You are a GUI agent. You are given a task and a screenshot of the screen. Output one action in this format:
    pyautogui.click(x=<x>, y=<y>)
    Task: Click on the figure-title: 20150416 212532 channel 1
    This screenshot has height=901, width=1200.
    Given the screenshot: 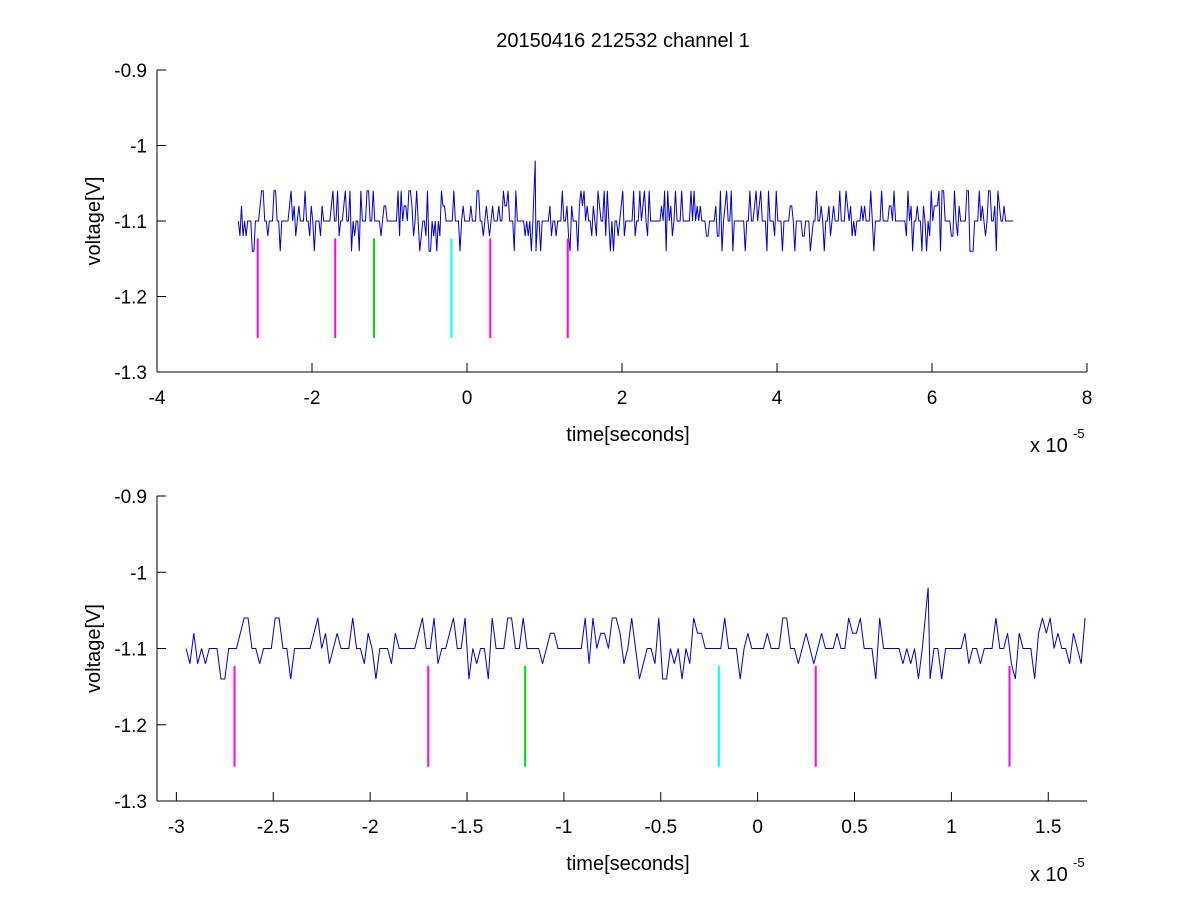 What is the action you would take?
    pyautogui.click(x=623, y=41)
    